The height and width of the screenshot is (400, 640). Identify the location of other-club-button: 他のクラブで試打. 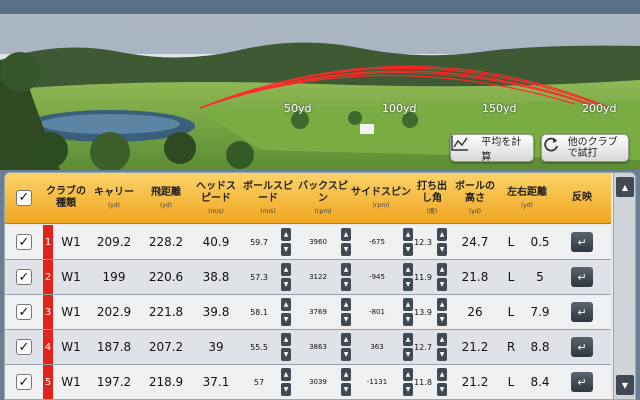
(585, 148).